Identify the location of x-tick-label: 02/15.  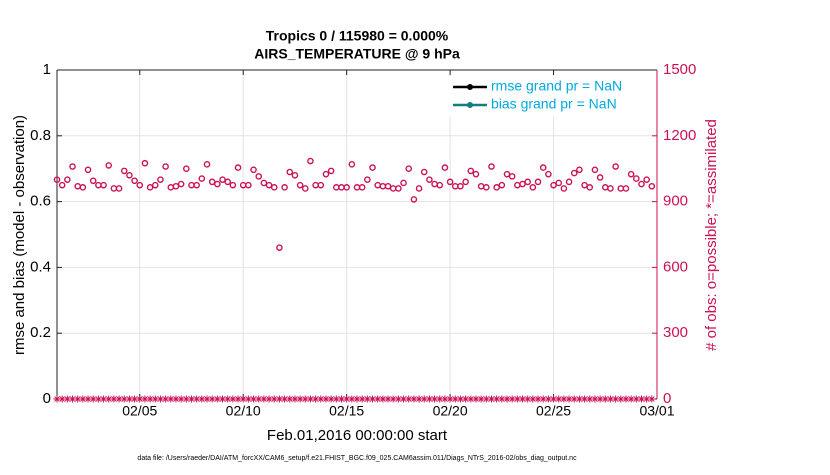
(346, 411).